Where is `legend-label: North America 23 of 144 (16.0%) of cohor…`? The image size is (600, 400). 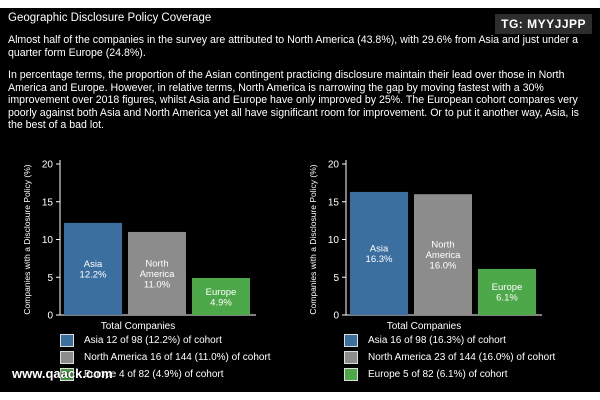
legend-label: North America 23 of 144 (16.0%) of cohor… is located at coordinates (462, 357).